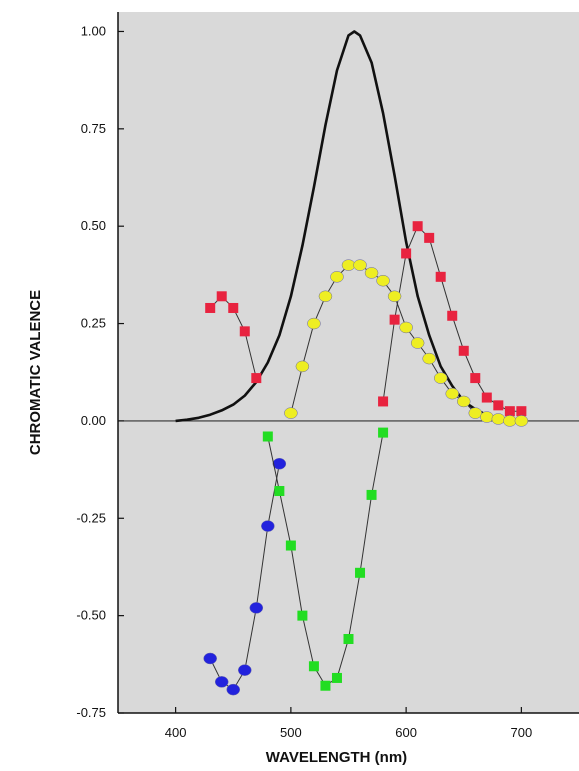  What do you see at coordinates (336, 757) in the screenshot?
I see `x-axis-title: WAVELENGTH (nm)` at bounding box center [336, 757].